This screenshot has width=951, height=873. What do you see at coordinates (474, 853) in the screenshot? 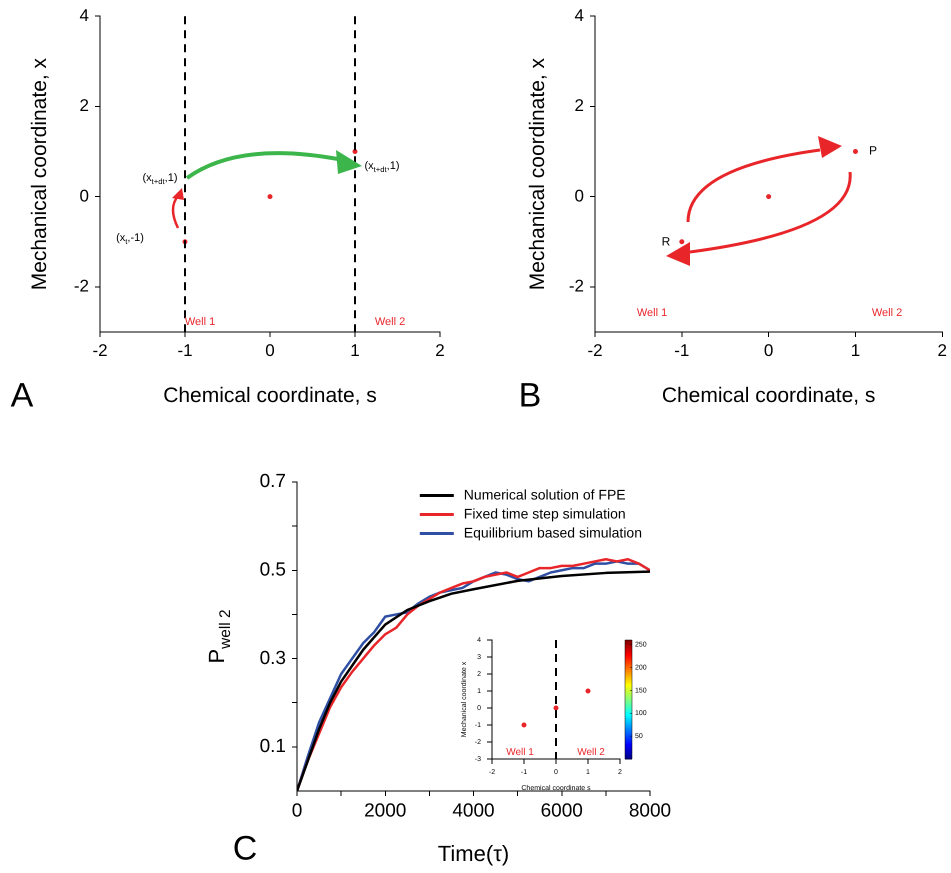
I see `x-axis-title: Time(τ)` at bounding box center [474, 853].